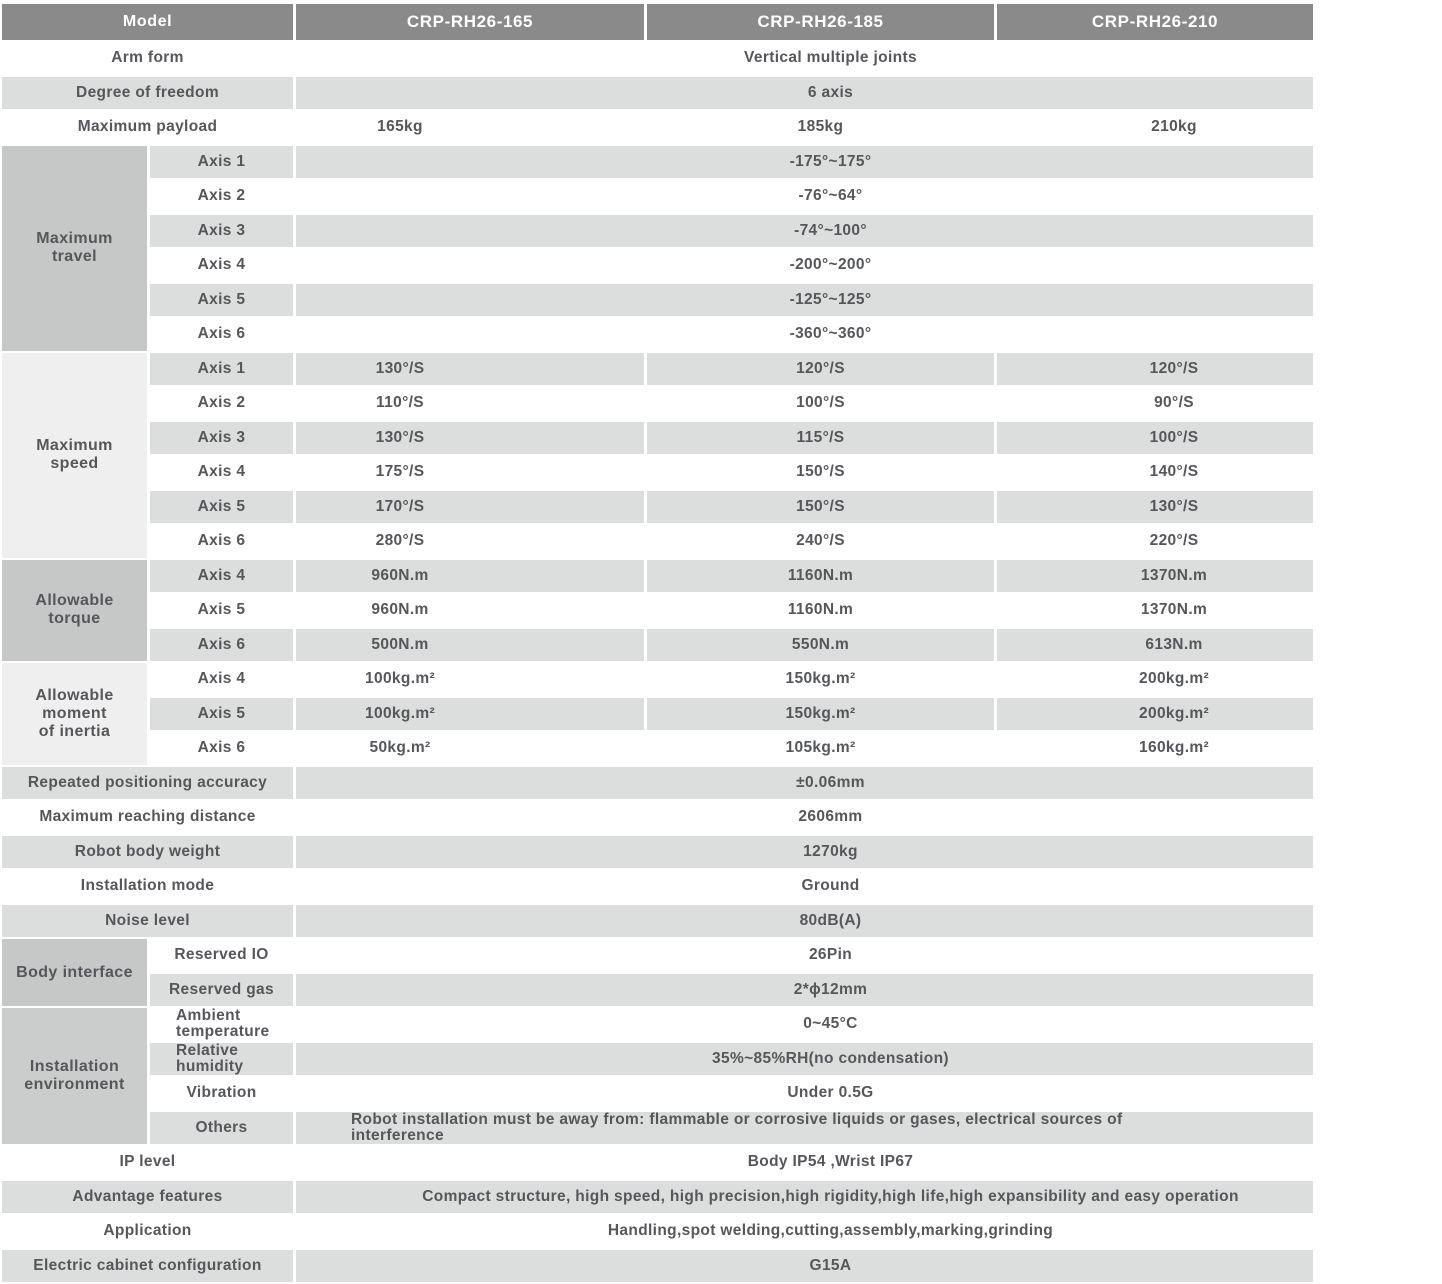  I want to click on table-row: Axis 2 110°/S 100°/S 90°/S, so click(731, 404).